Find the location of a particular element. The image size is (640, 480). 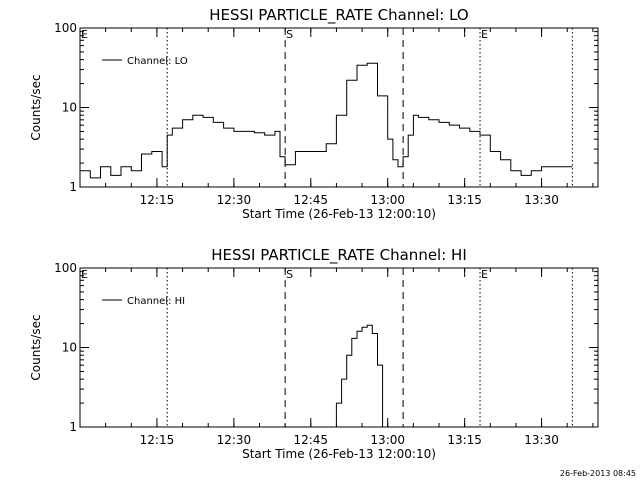

legend-entry: Channel: LO is located at coordinates (157, 61).